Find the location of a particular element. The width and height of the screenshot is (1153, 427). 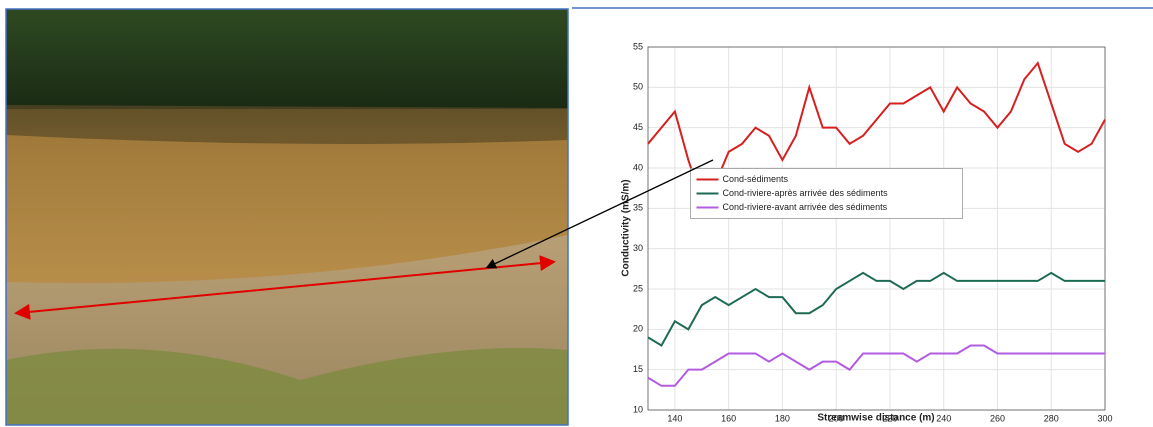

y-axis-label: Conductivity (mS/m) is located at coordinates (626, 227).